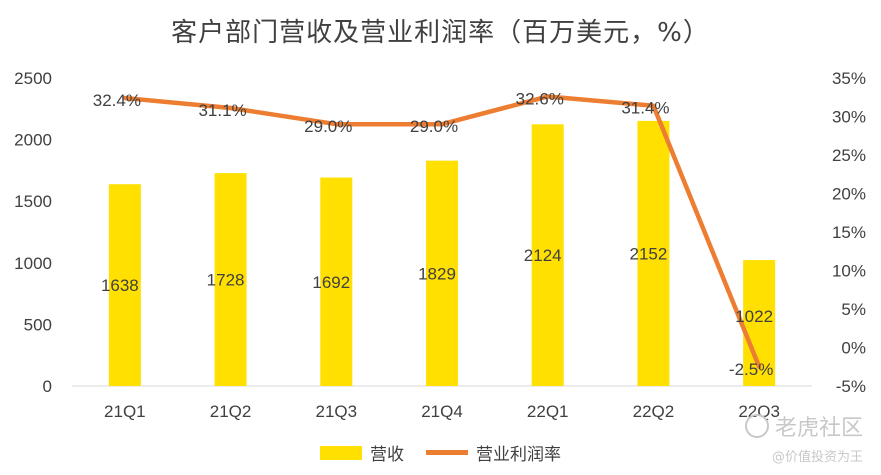 The image size is (881, 475). What do you see at coordinates (849, 78) in the screenshot?
I see `y-right-tick-label: 35%` at bounding box center [849, 78].